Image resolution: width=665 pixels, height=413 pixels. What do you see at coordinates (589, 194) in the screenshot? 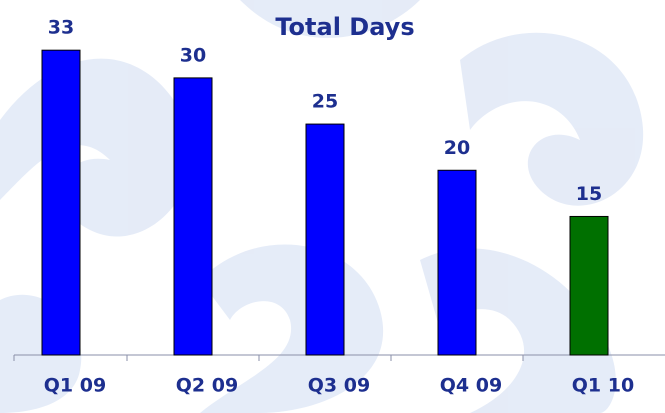
I see `data-label: 15` at bounding box center [589, 194].